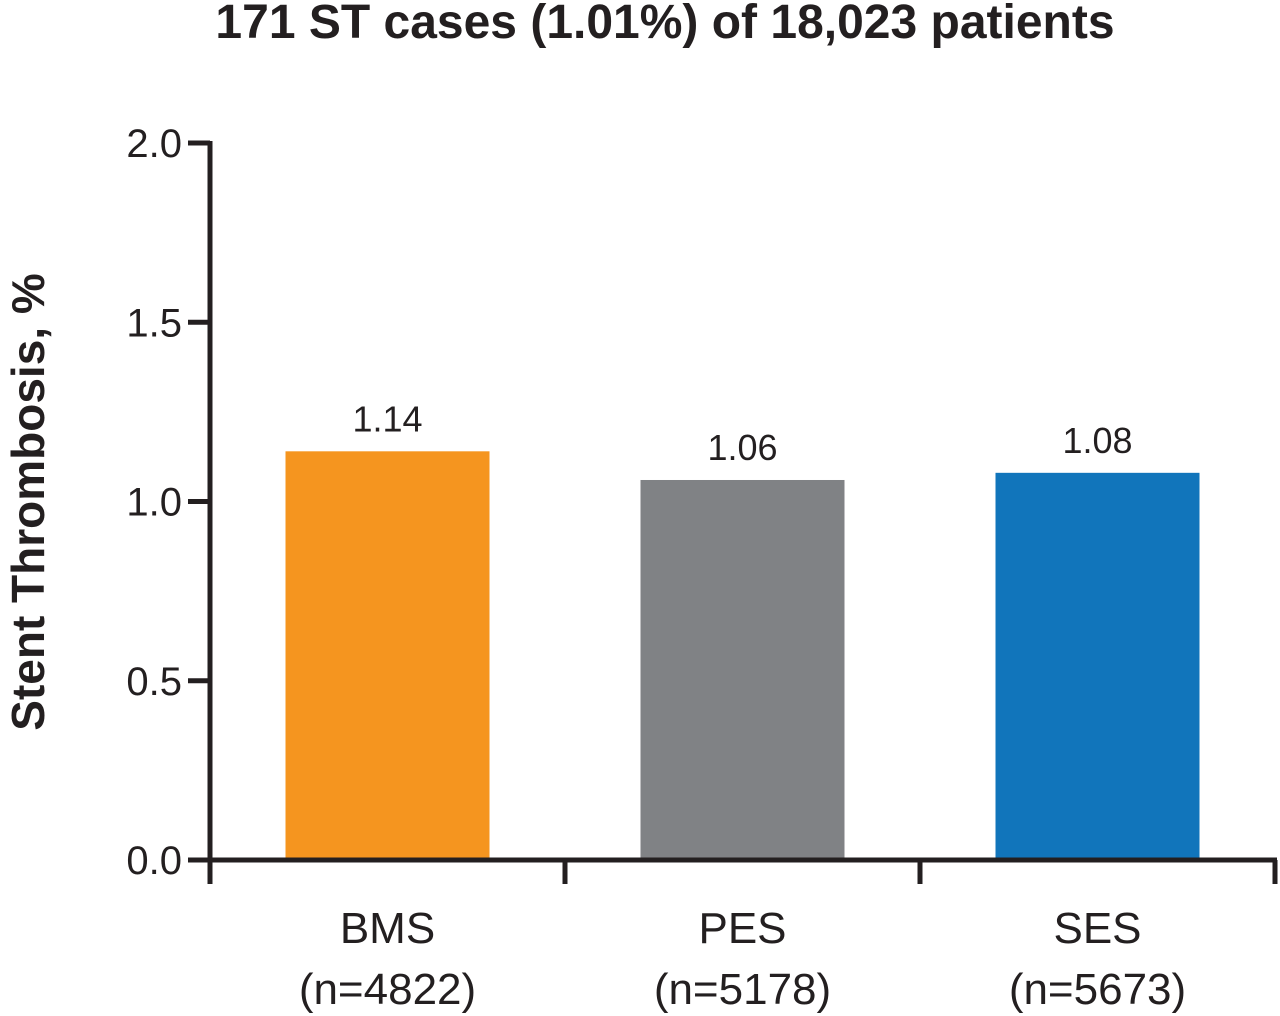 This screenshot has width=1280, height=1016. Describe the element at coordinates (1097, 440) in the screenshot. I see `data-label: 1.08` at that location.